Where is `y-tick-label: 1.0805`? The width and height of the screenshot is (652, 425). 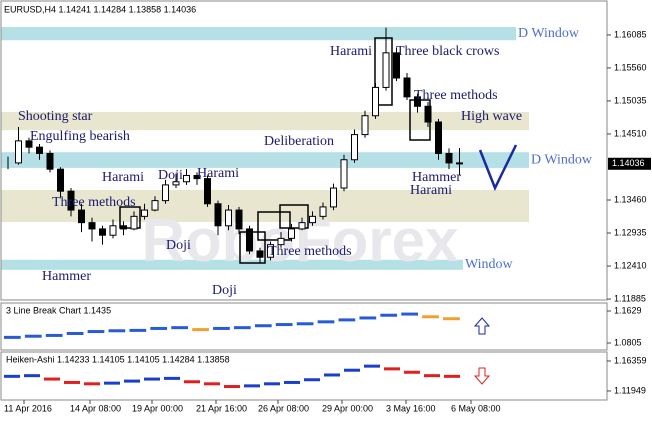
y-tick-label: 1.0805 is located at coordinates (628, 342).